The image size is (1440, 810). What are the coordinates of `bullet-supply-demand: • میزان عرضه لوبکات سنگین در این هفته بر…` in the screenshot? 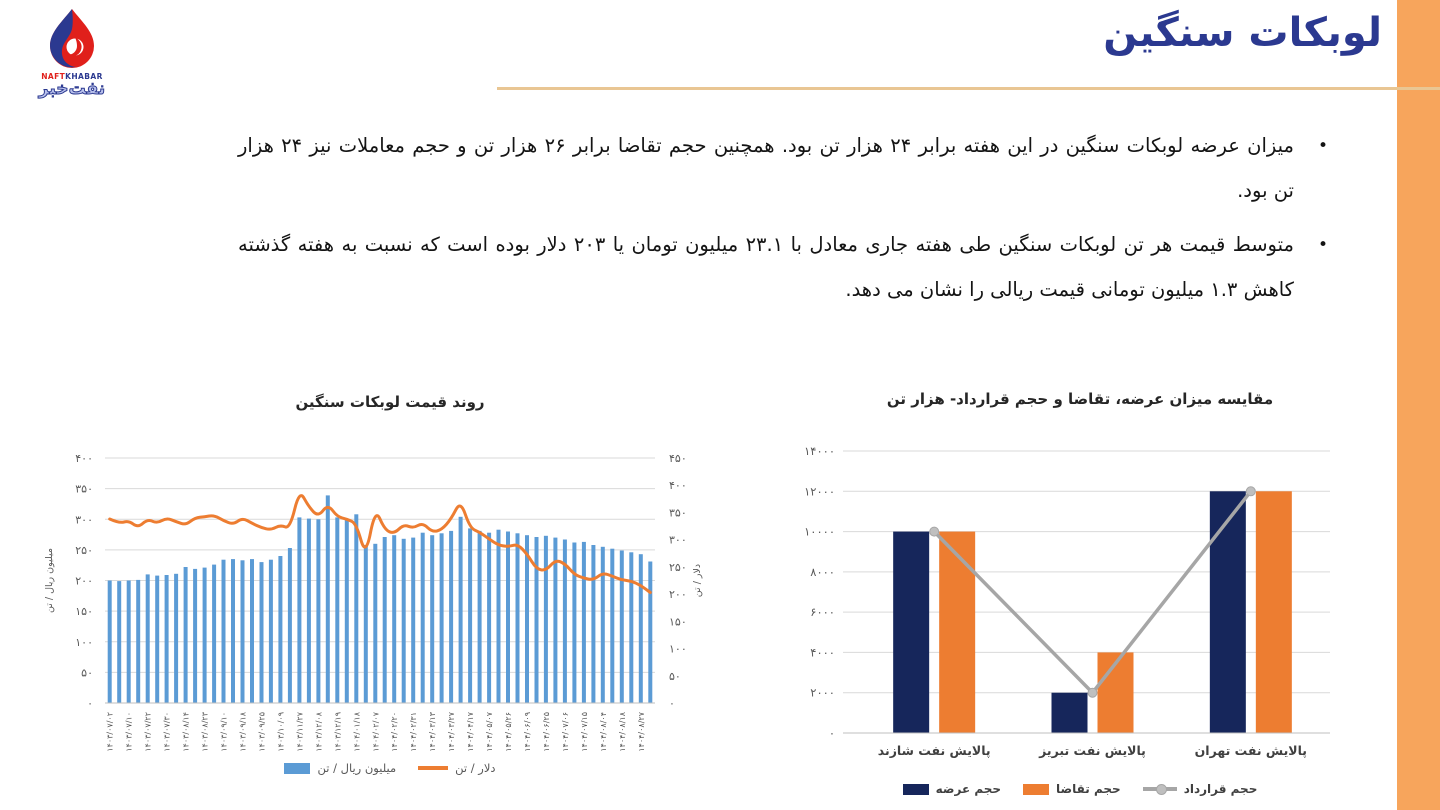 It's located at (783, 169).